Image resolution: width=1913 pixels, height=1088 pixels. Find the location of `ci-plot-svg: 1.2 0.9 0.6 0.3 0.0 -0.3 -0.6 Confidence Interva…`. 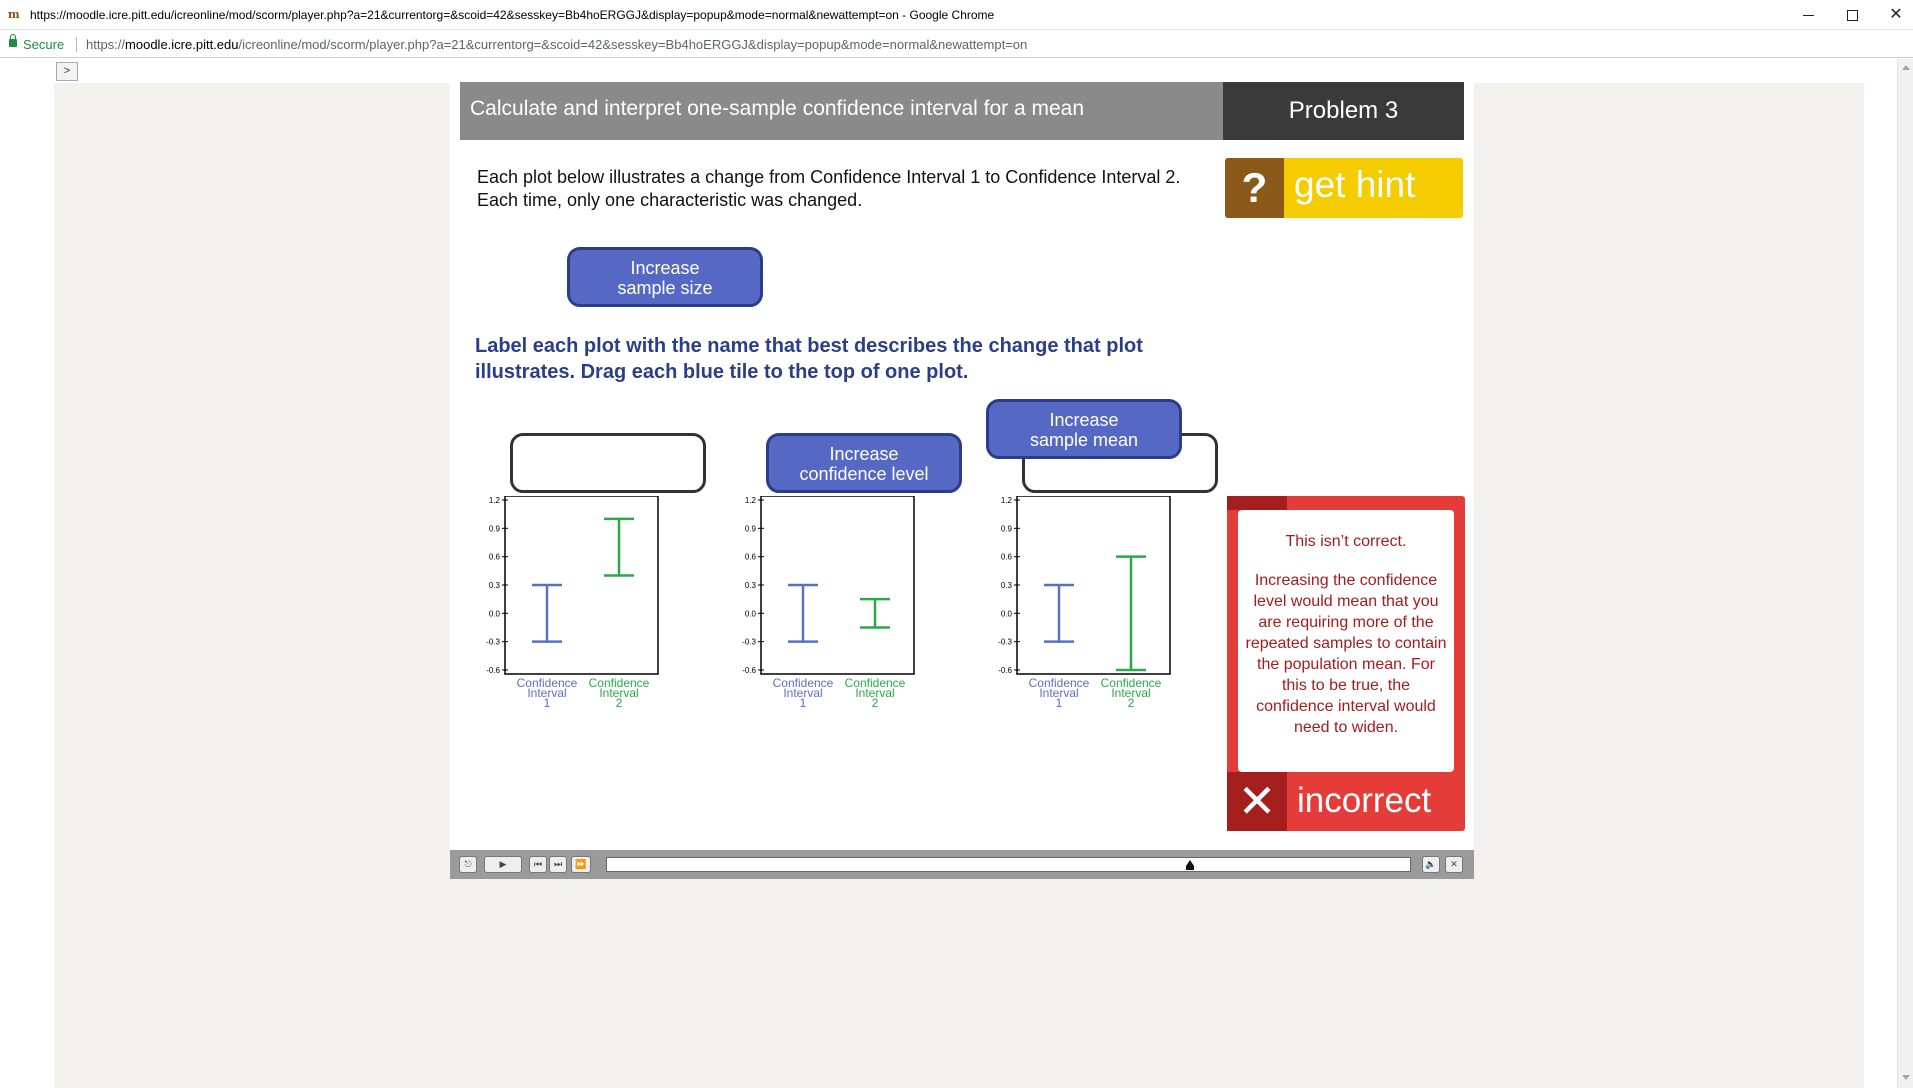

ci-plot-svg: 1.2 0.9 0.6 0.3 0.0 -0.3 -0.6 Confidence Interva… is located at coordinates (828, 603).